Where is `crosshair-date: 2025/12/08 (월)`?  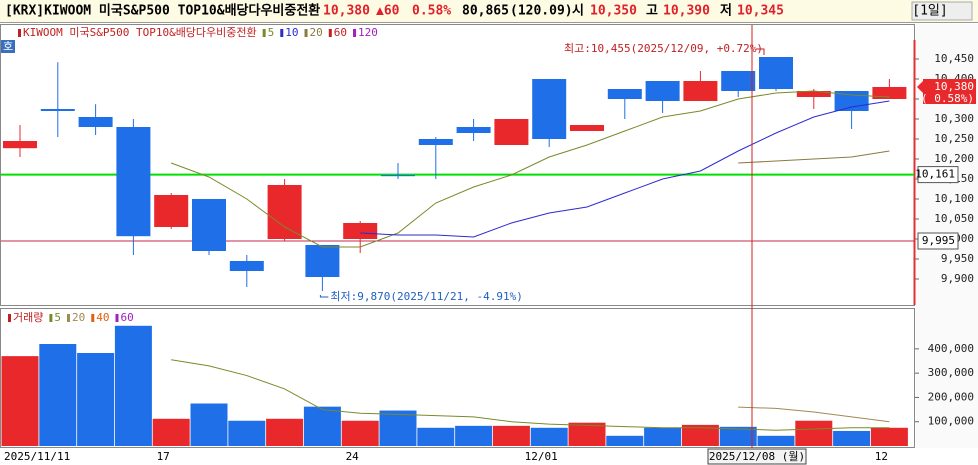
crosshair-date: 2025/12/08 (월) is located at coordinates (757, 456).